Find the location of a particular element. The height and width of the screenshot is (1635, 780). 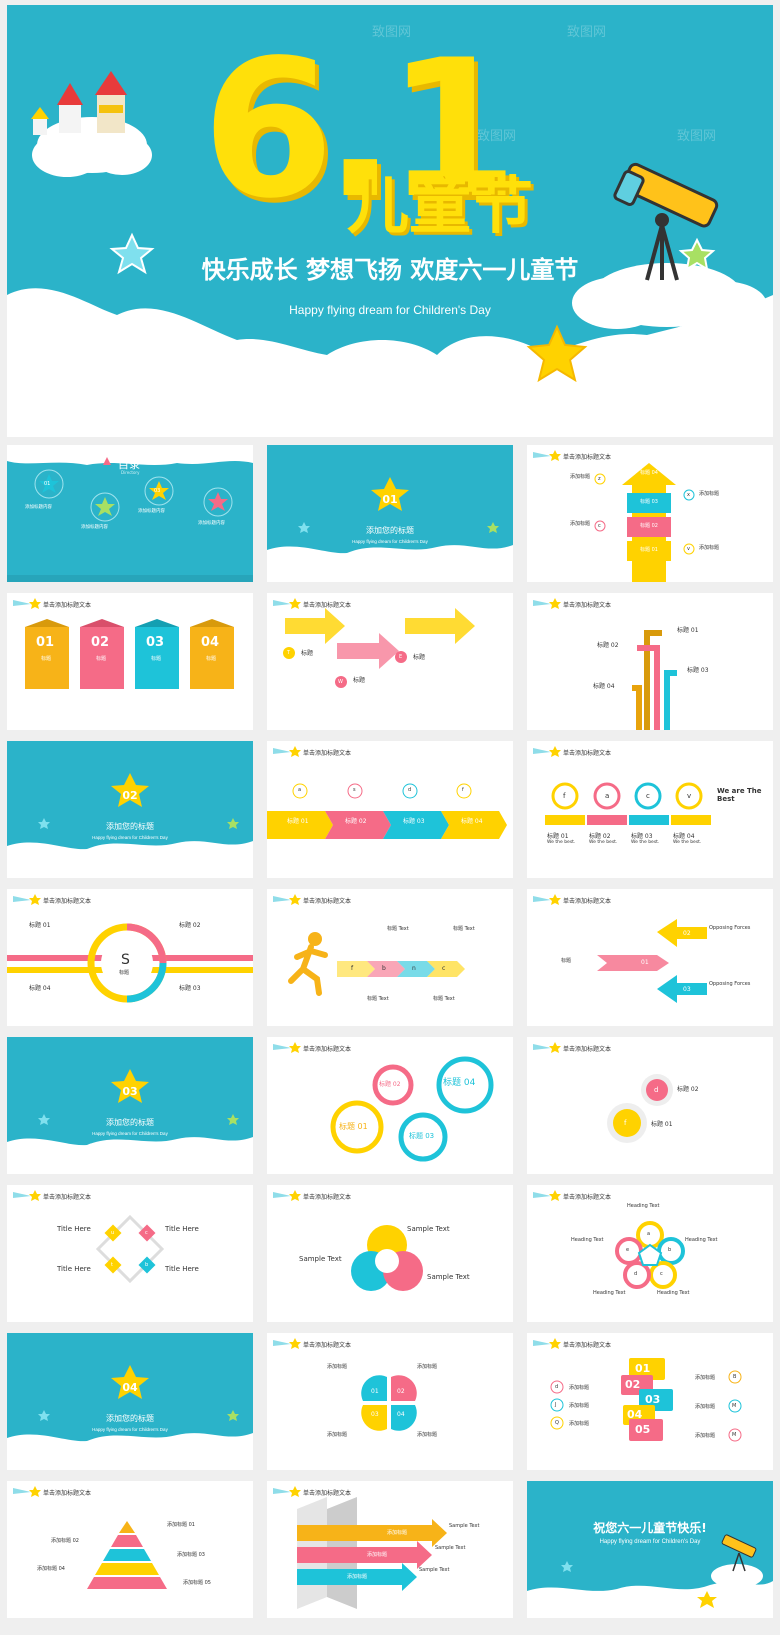

toc-title-en: Directory is located at coordinates (130, 472).